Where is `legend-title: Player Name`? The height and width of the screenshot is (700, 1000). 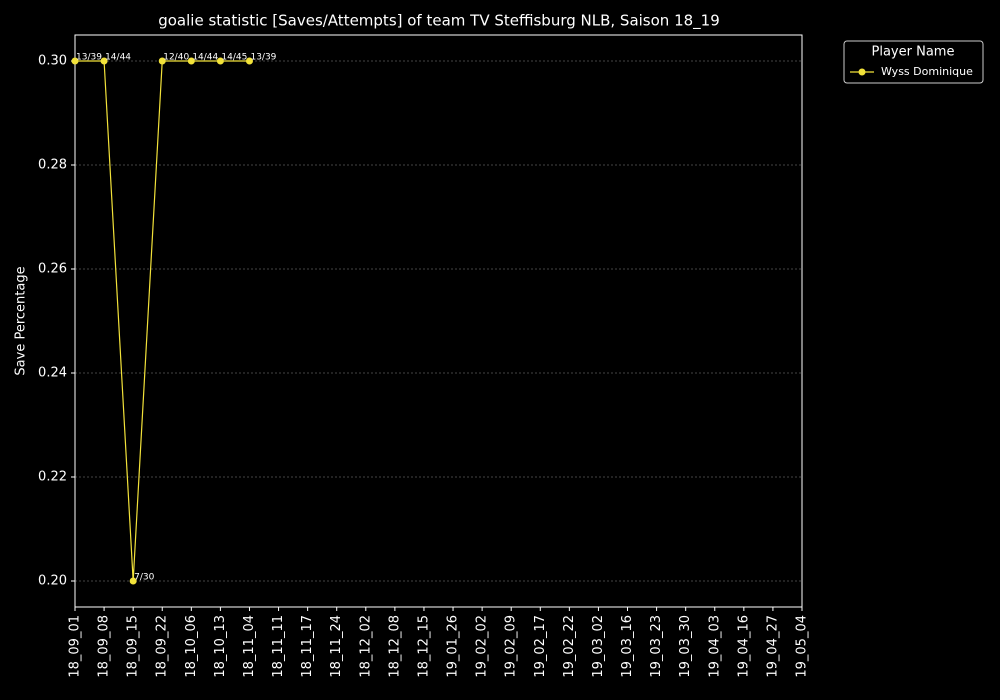
legend-title: Player Name is located at coordinates (913, 52).